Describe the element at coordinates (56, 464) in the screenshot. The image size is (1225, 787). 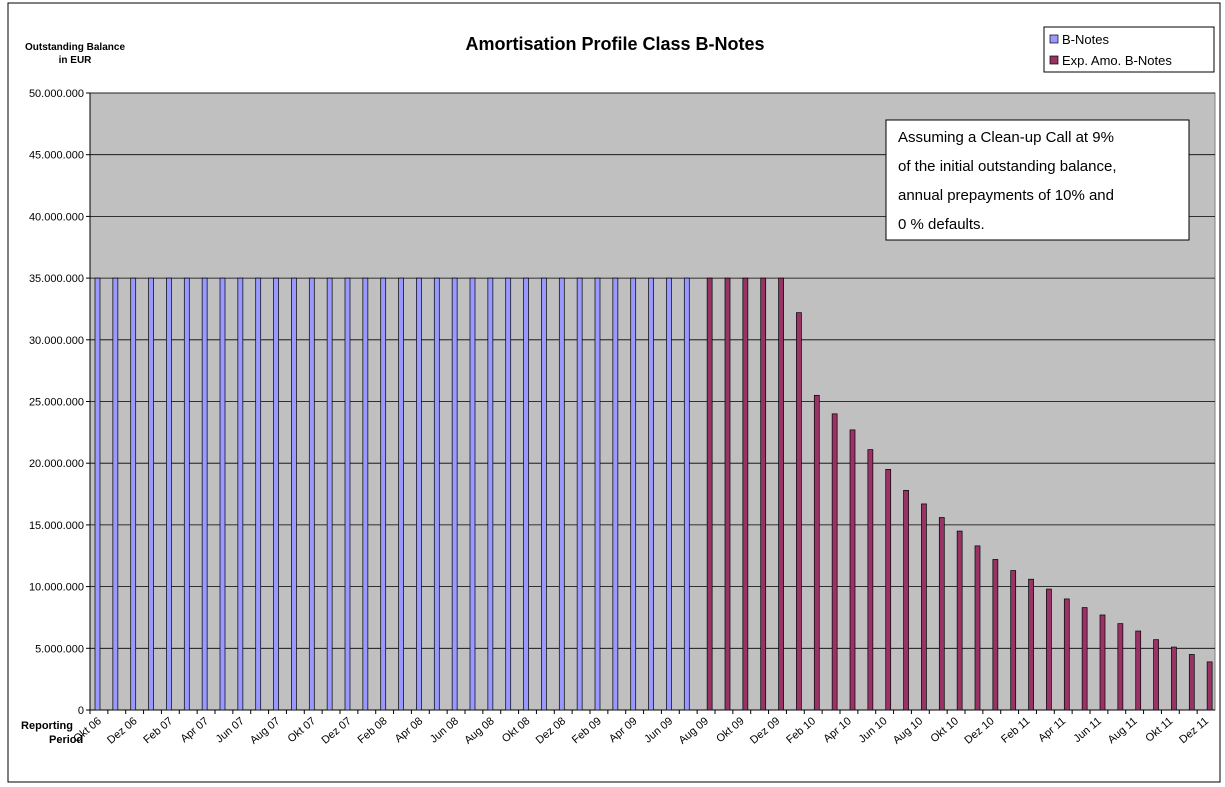
I see `y-tick-label: 20.000.000` at that location.